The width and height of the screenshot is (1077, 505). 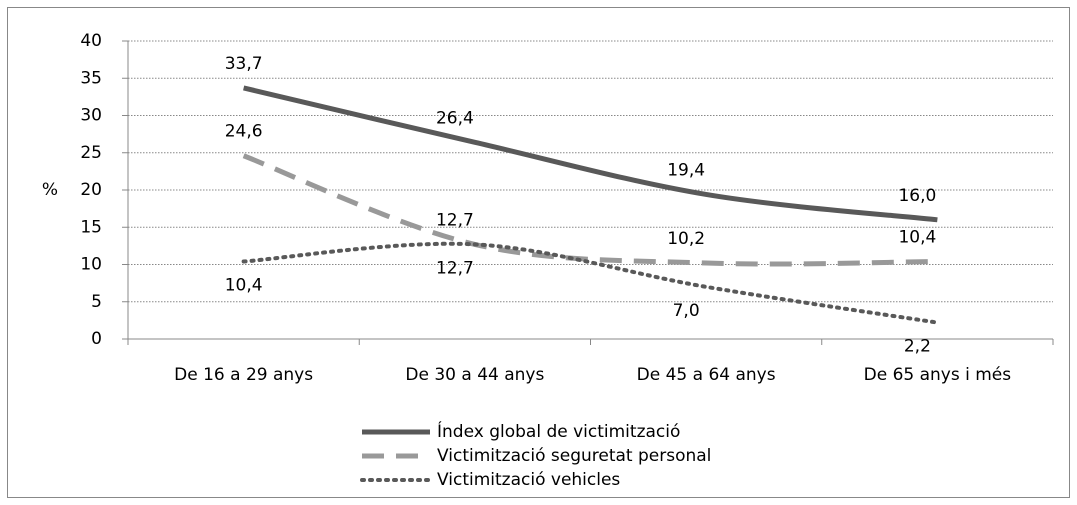 I want to click on legend-label: Índex global de victimització, so click(x=558, y=431).